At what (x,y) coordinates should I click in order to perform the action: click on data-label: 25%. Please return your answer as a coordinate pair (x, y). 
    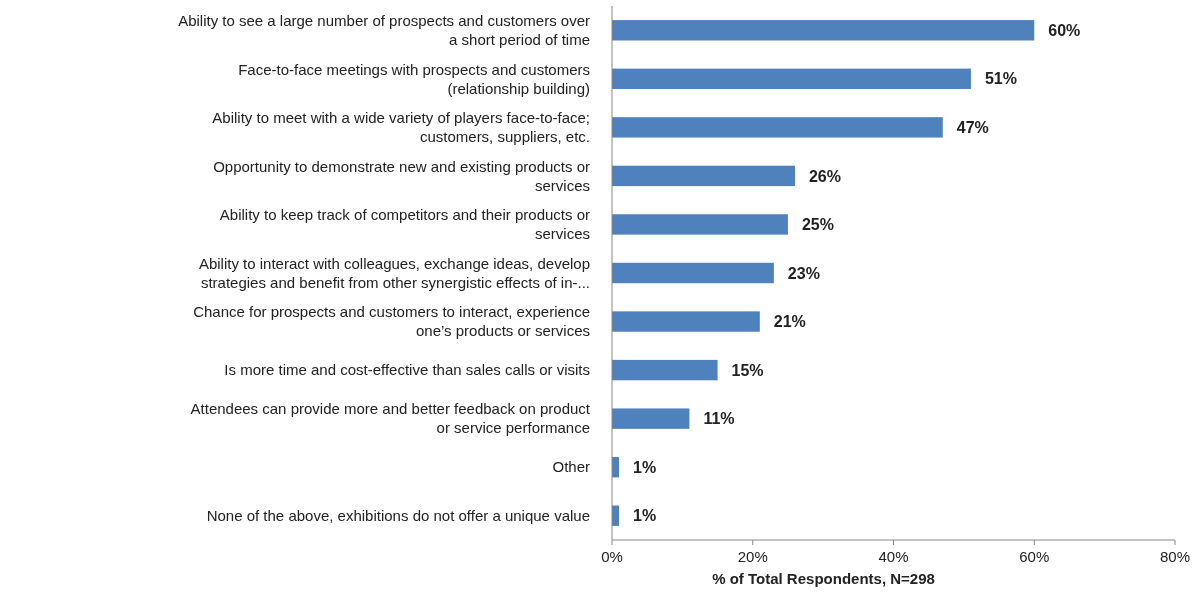
    Looking at the image, I should click on (817, 225).